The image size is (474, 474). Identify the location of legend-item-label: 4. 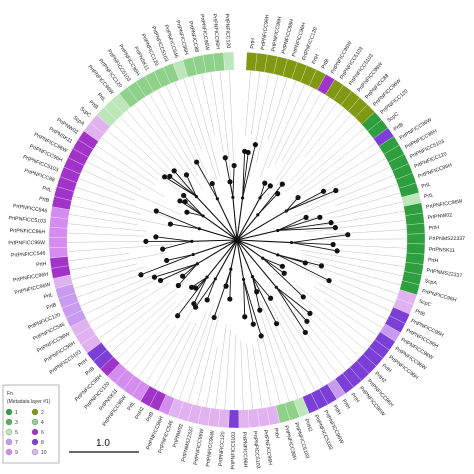
(42, 423).